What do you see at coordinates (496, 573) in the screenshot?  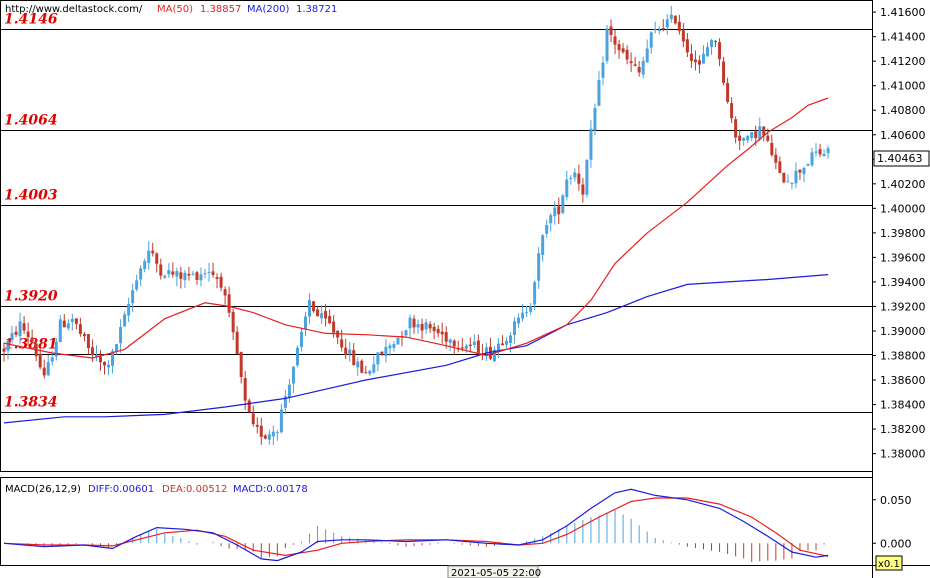 I see `date-cursor-label: 2021-05-05 22:00` at bounding box center [496, 573].